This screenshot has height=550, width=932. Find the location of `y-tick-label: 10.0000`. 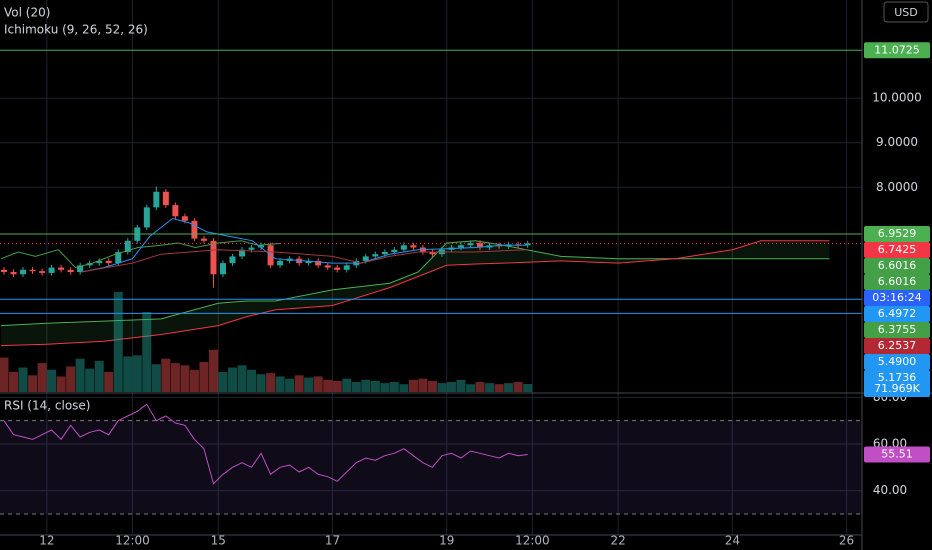

y-tick-label: 10.0000 is located at coordinates (897, 98).